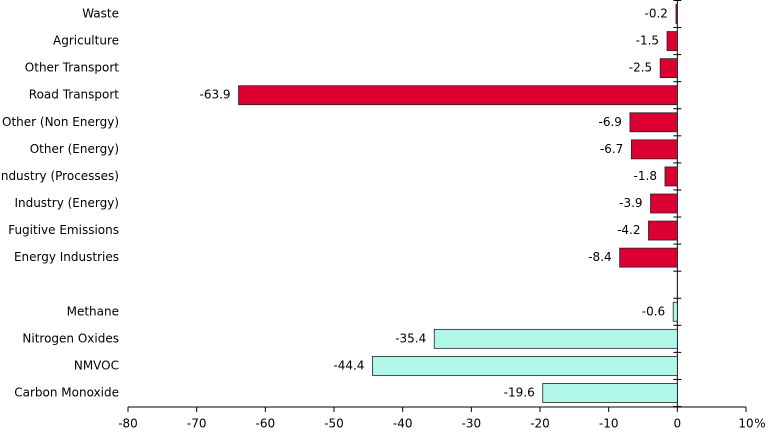  I want to click on y-tick-label: Industry (Energy), so click(66, 203).